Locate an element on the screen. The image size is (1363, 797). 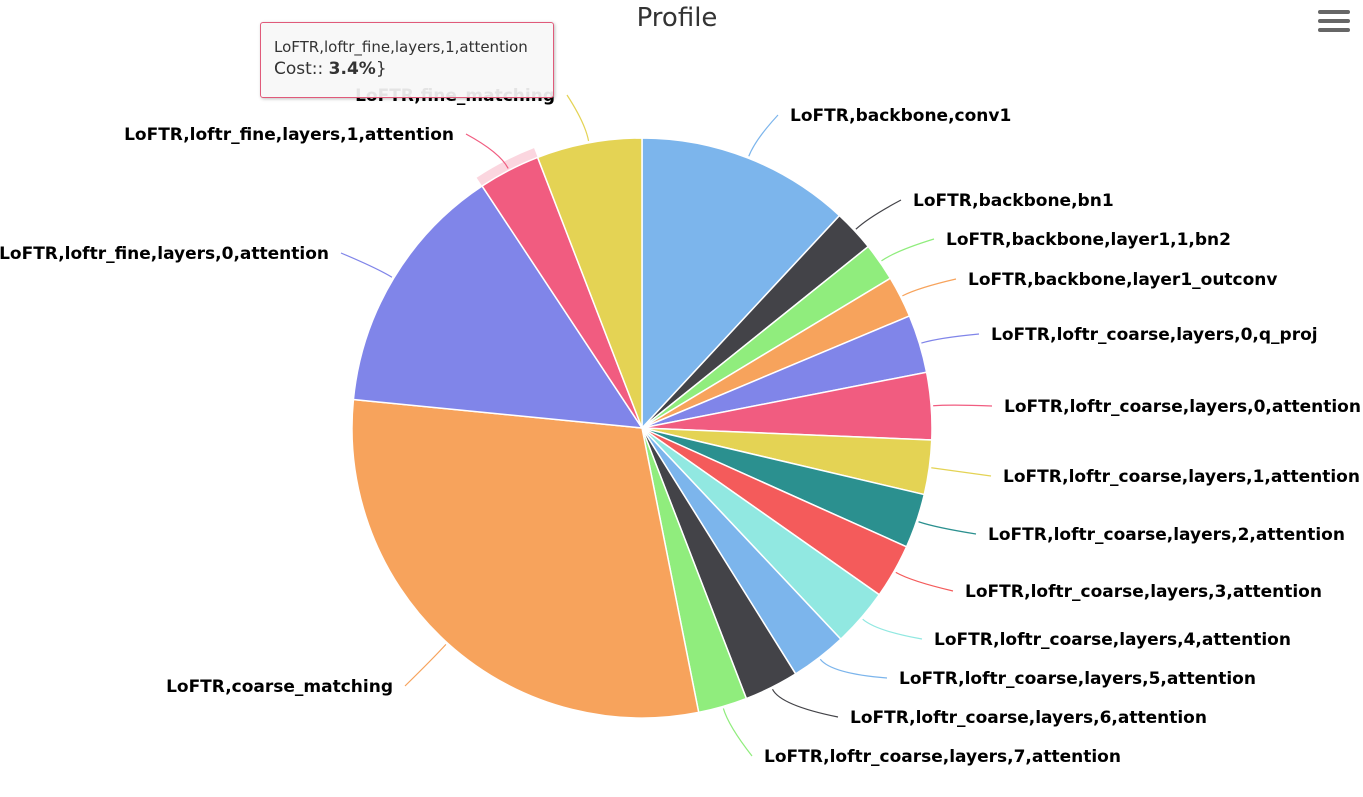
slice-label: LoFTR,loftr_coarse,layers,4,attention is located at coordinates (1112, 640).